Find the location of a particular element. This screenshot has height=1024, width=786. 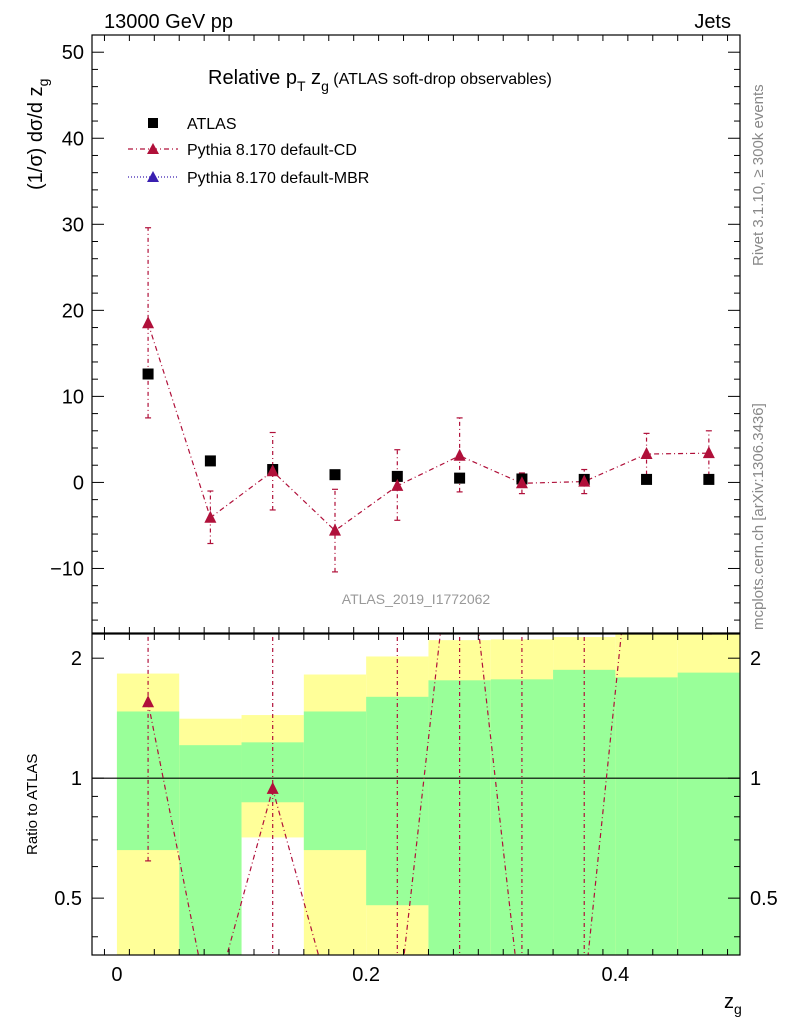

y-tick-label: 10 is located at coordinates (73, 397).